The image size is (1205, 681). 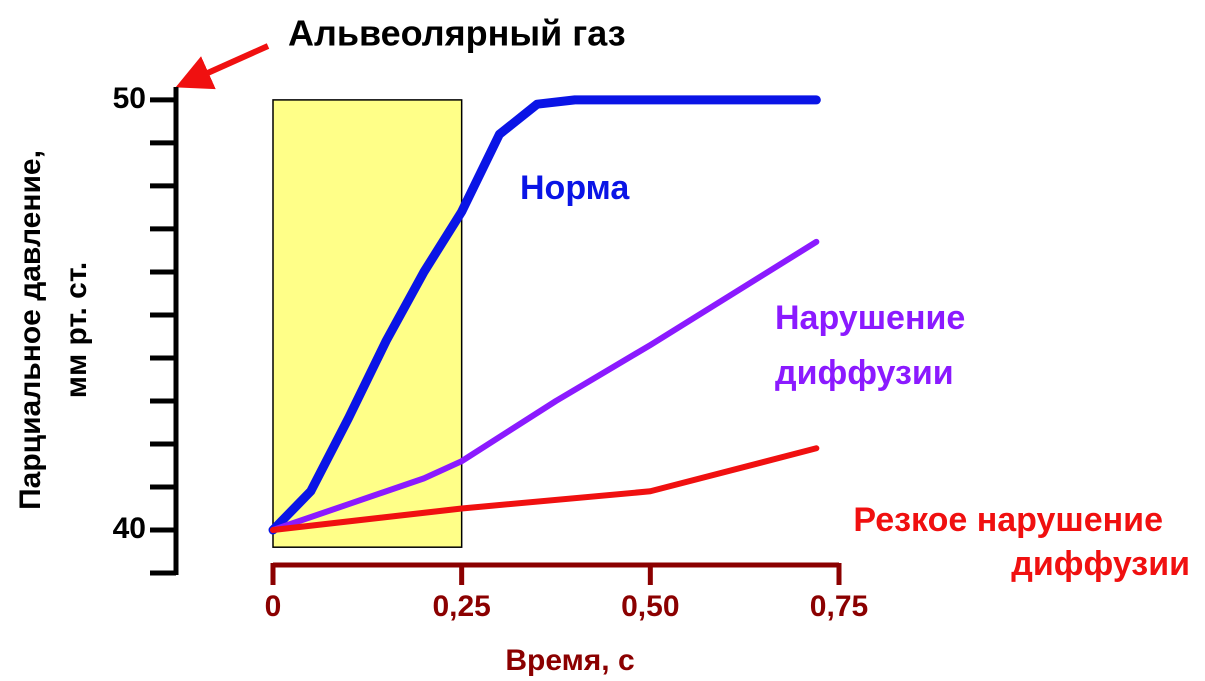 What do you see at coordinates (569, 660) in the screenshot?
I see `x-axis-label: Время, с` at bounding box center [569, 660].